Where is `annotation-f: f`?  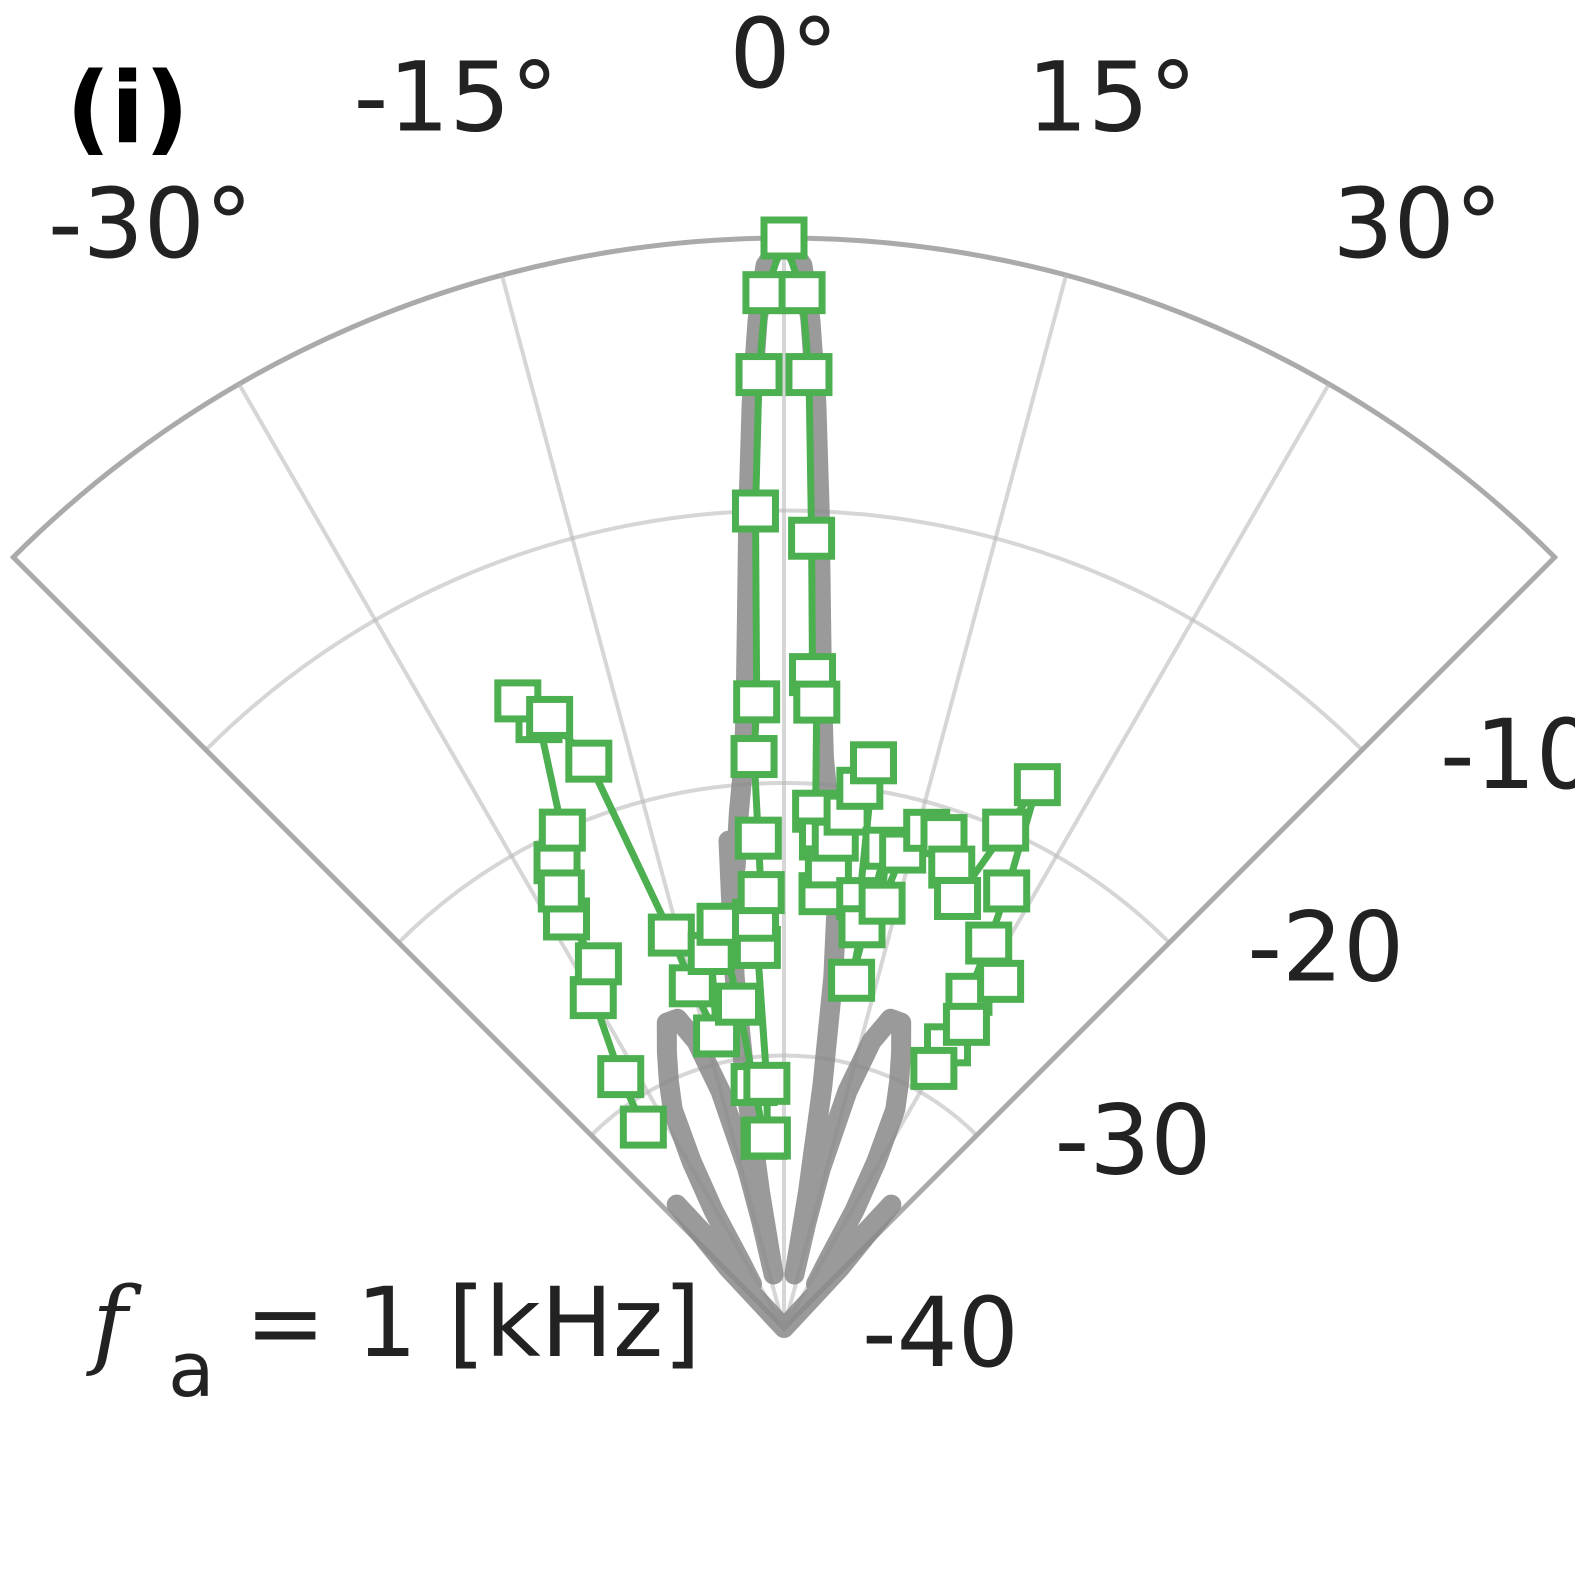
annotation-f: f is located at coordinates (114, 1323).